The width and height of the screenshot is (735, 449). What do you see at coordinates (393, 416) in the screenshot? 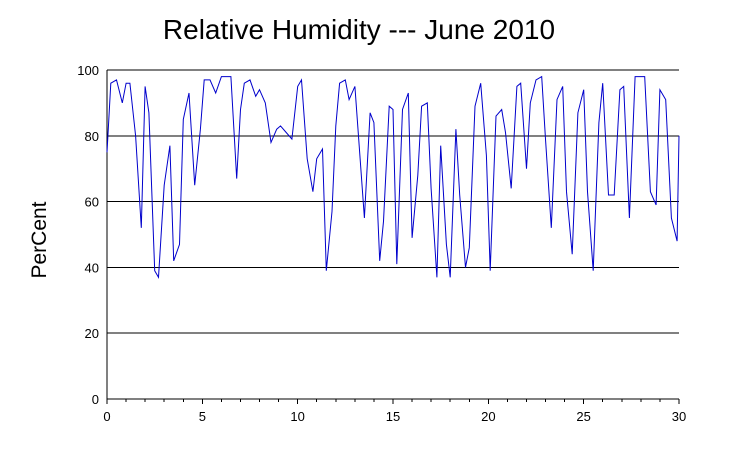
I see `x-tick-label-15: 15` at bounding box center [393, 416].